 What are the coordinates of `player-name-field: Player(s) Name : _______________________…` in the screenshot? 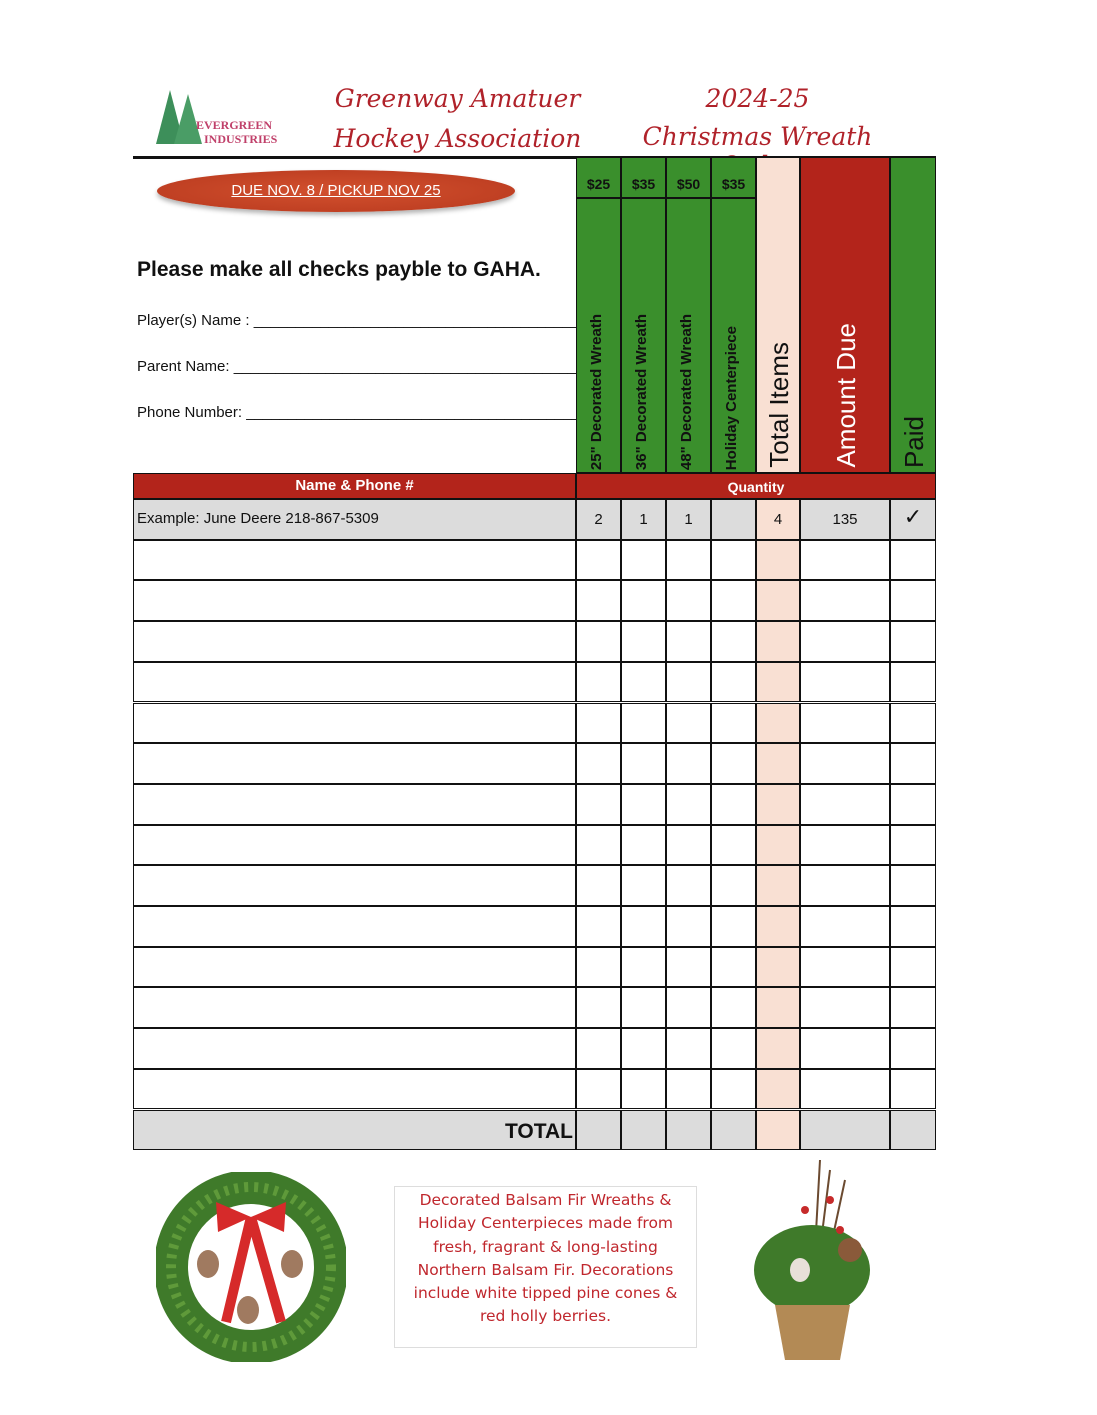 It's located at (358, 320).